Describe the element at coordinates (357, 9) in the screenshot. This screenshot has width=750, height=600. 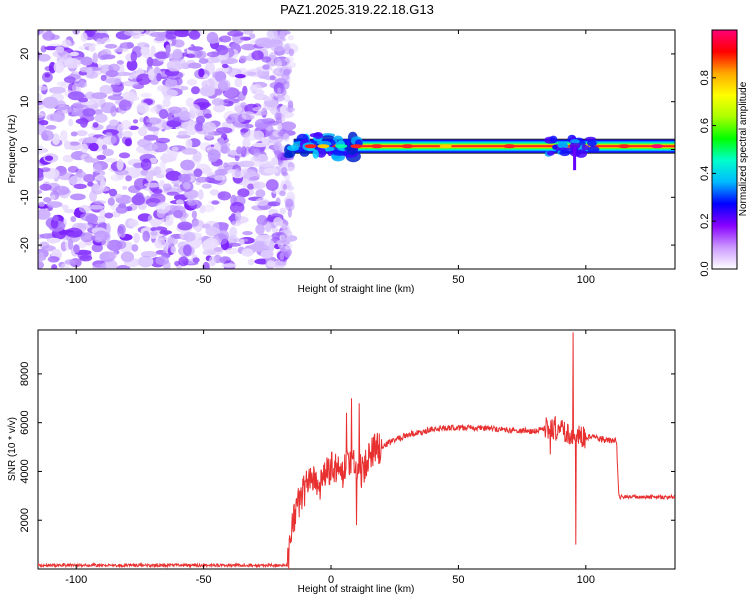
I see `figure-title: PAZ1.2025.319.22.18.G13` at that location.